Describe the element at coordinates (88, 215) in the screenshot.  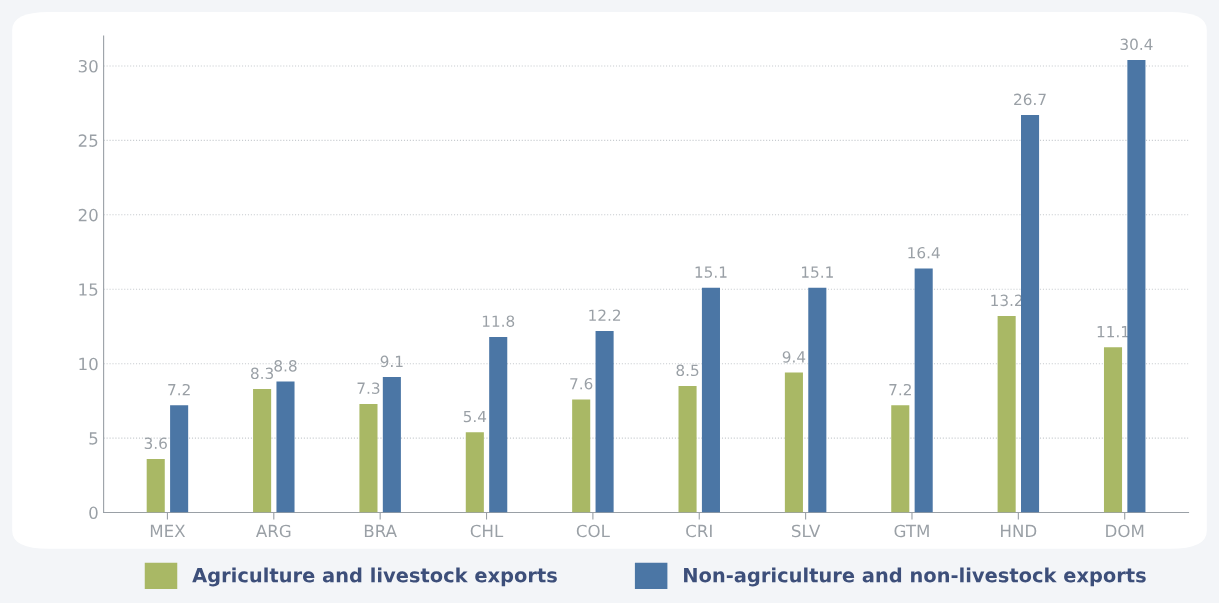
I see `y-tick-label: 20` at that location.